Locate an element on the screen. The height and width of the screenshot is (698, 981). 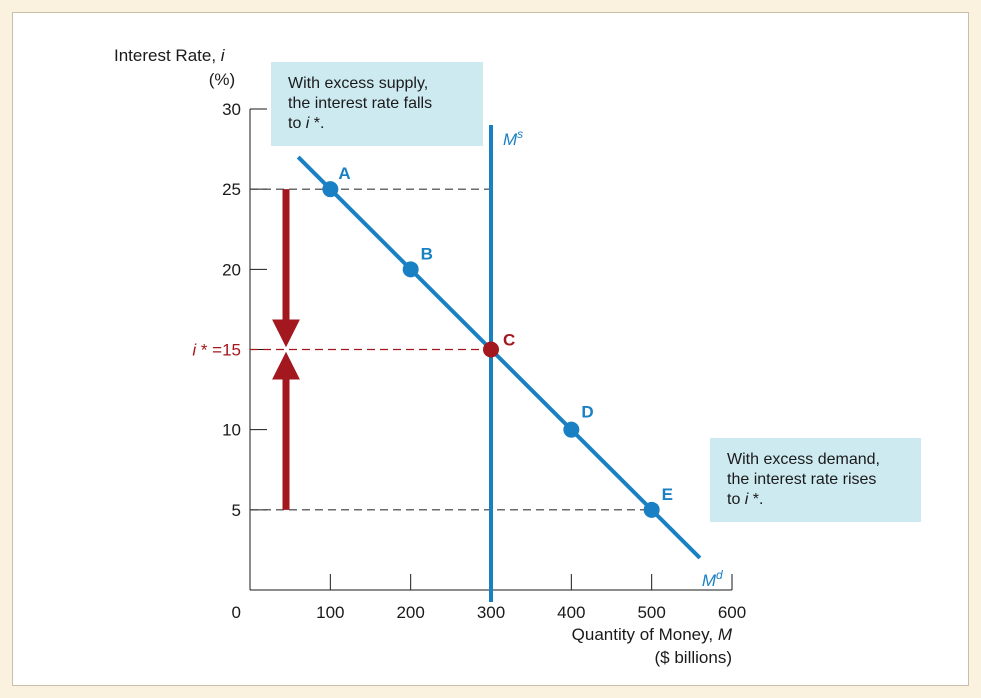
note-line: the interest rate rises is located at coordinates (801, 479).